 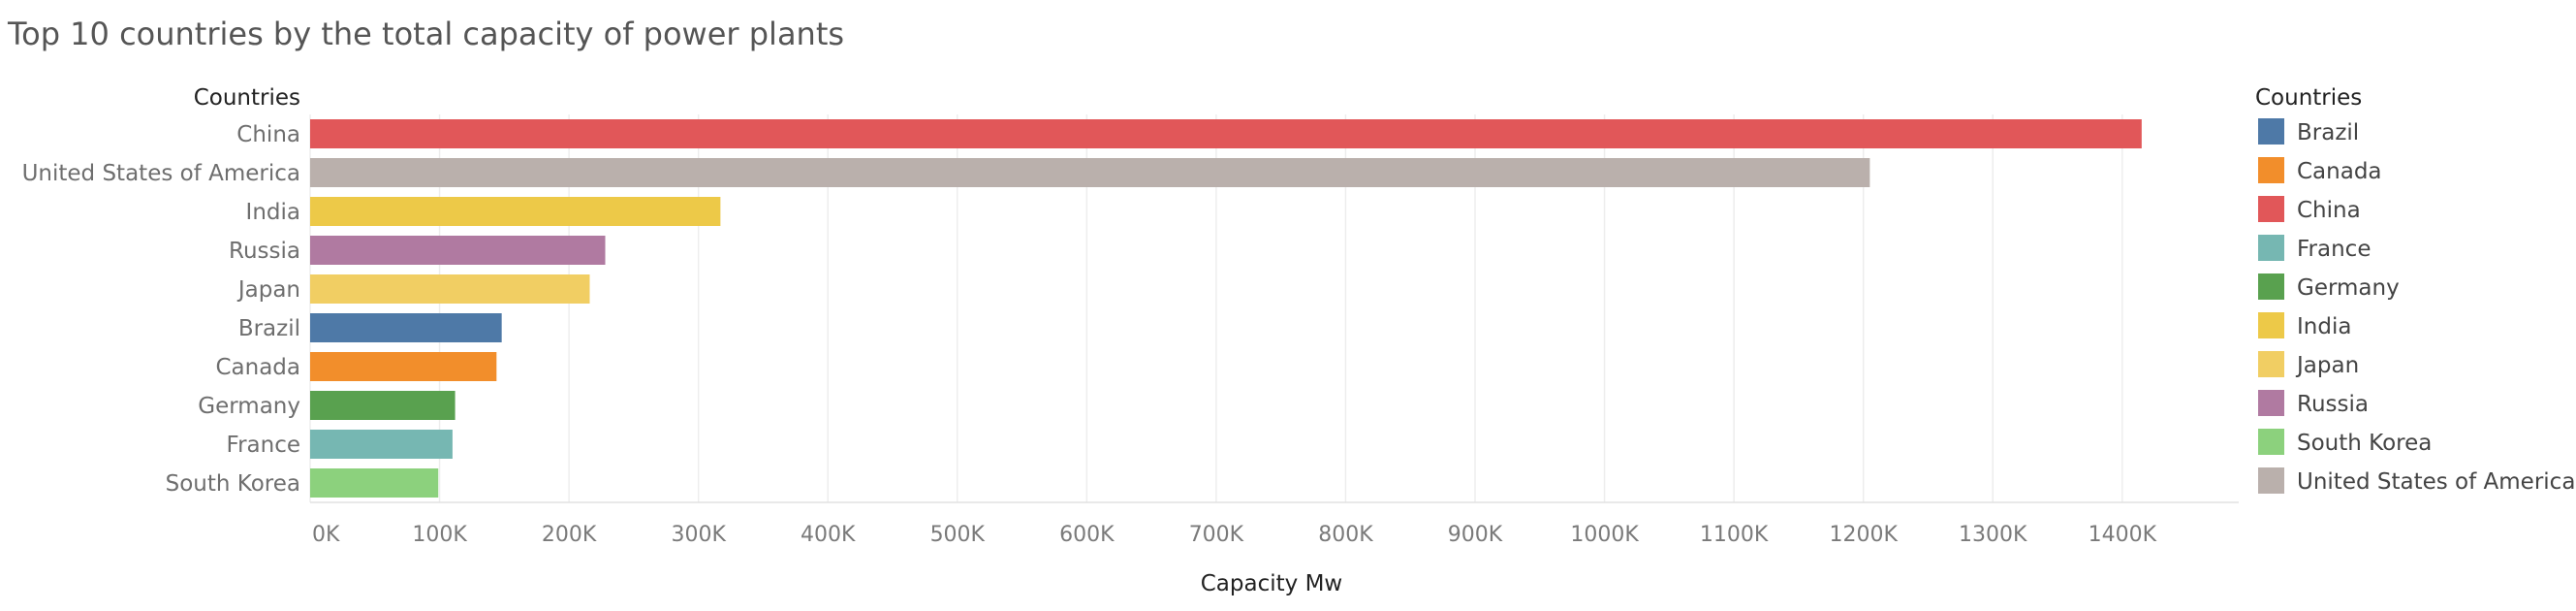 What do you see at coordinates (1271, 583) in the screenshot?
I see `x-axis-title: Capacity Mw` at bounding box center [1271, 583].